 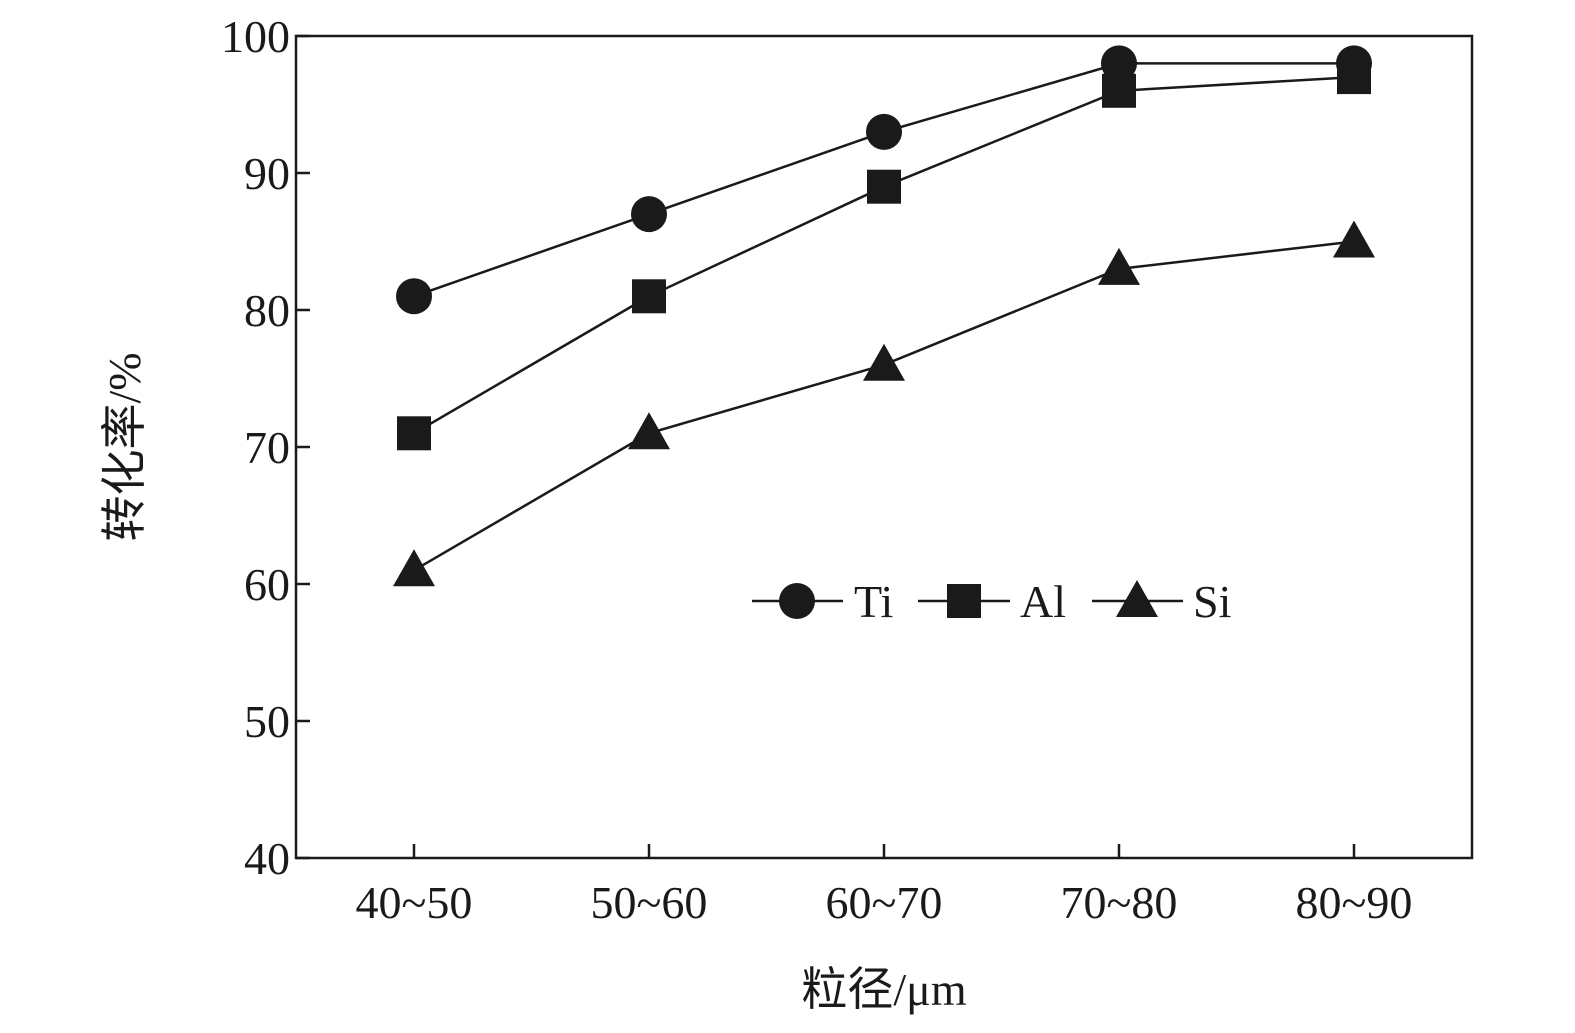 What do you see at coordinates (267, 858) in the screenshot?
I see `y-tick-label: 40` at bounding box center [267, 858].